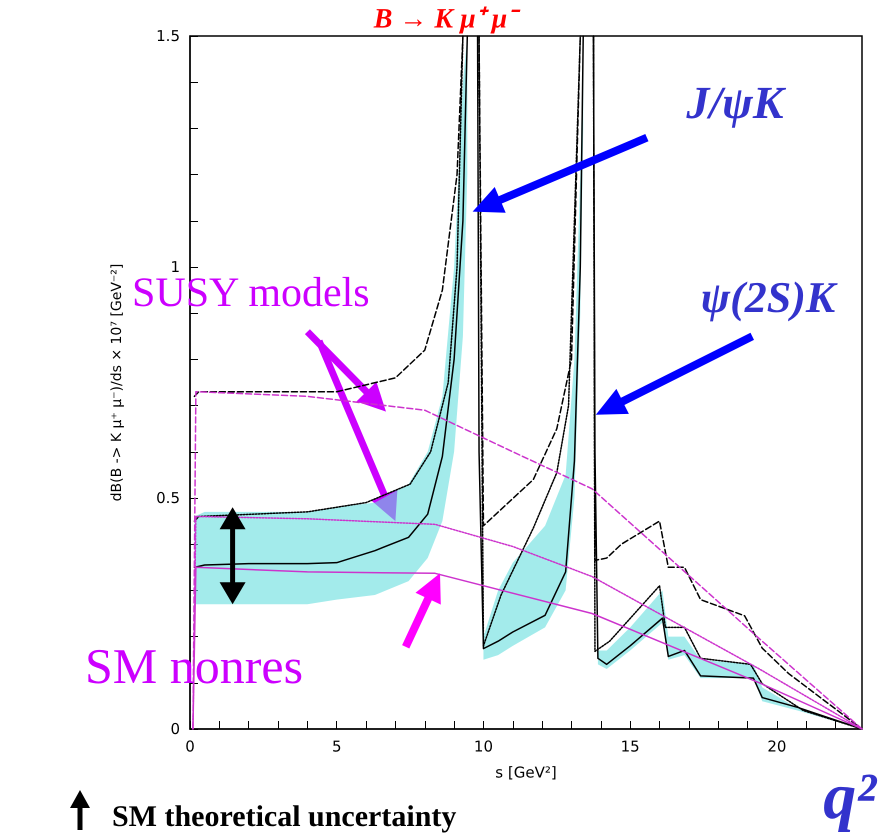 The image size is (881, 834). Describe the element at coordinates (447, 19) in the screenshot. I see `chart-title: B → K μ⁺ μ⁻` at that location.